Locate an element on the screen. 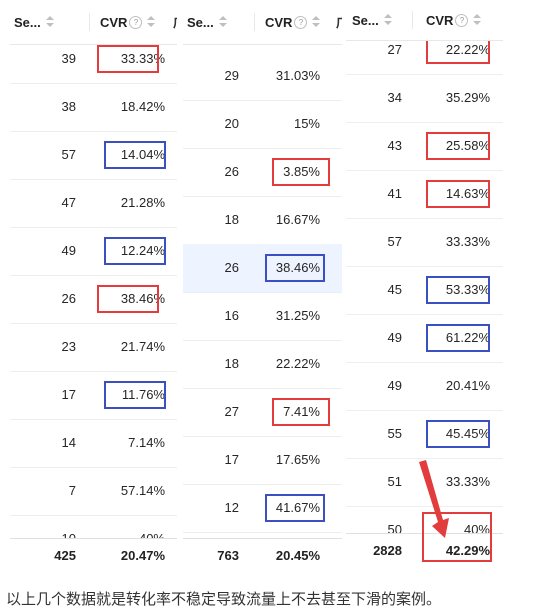  table-row: 57 14.04% is located at coordinates (93, 155).